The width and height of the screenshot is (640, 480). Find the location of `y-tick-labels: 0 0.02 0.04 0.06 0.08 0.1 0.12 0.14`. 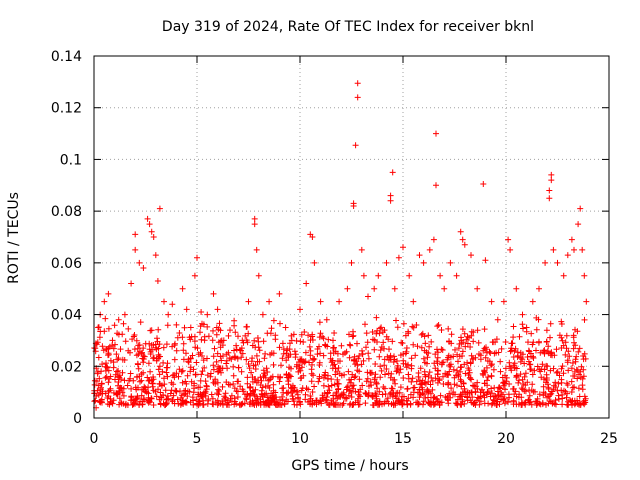

y-tick-labels: 0 0.02 0.04 0.06 0.08 0.1 0.12 0.14 is located at coordinates (66, 238).